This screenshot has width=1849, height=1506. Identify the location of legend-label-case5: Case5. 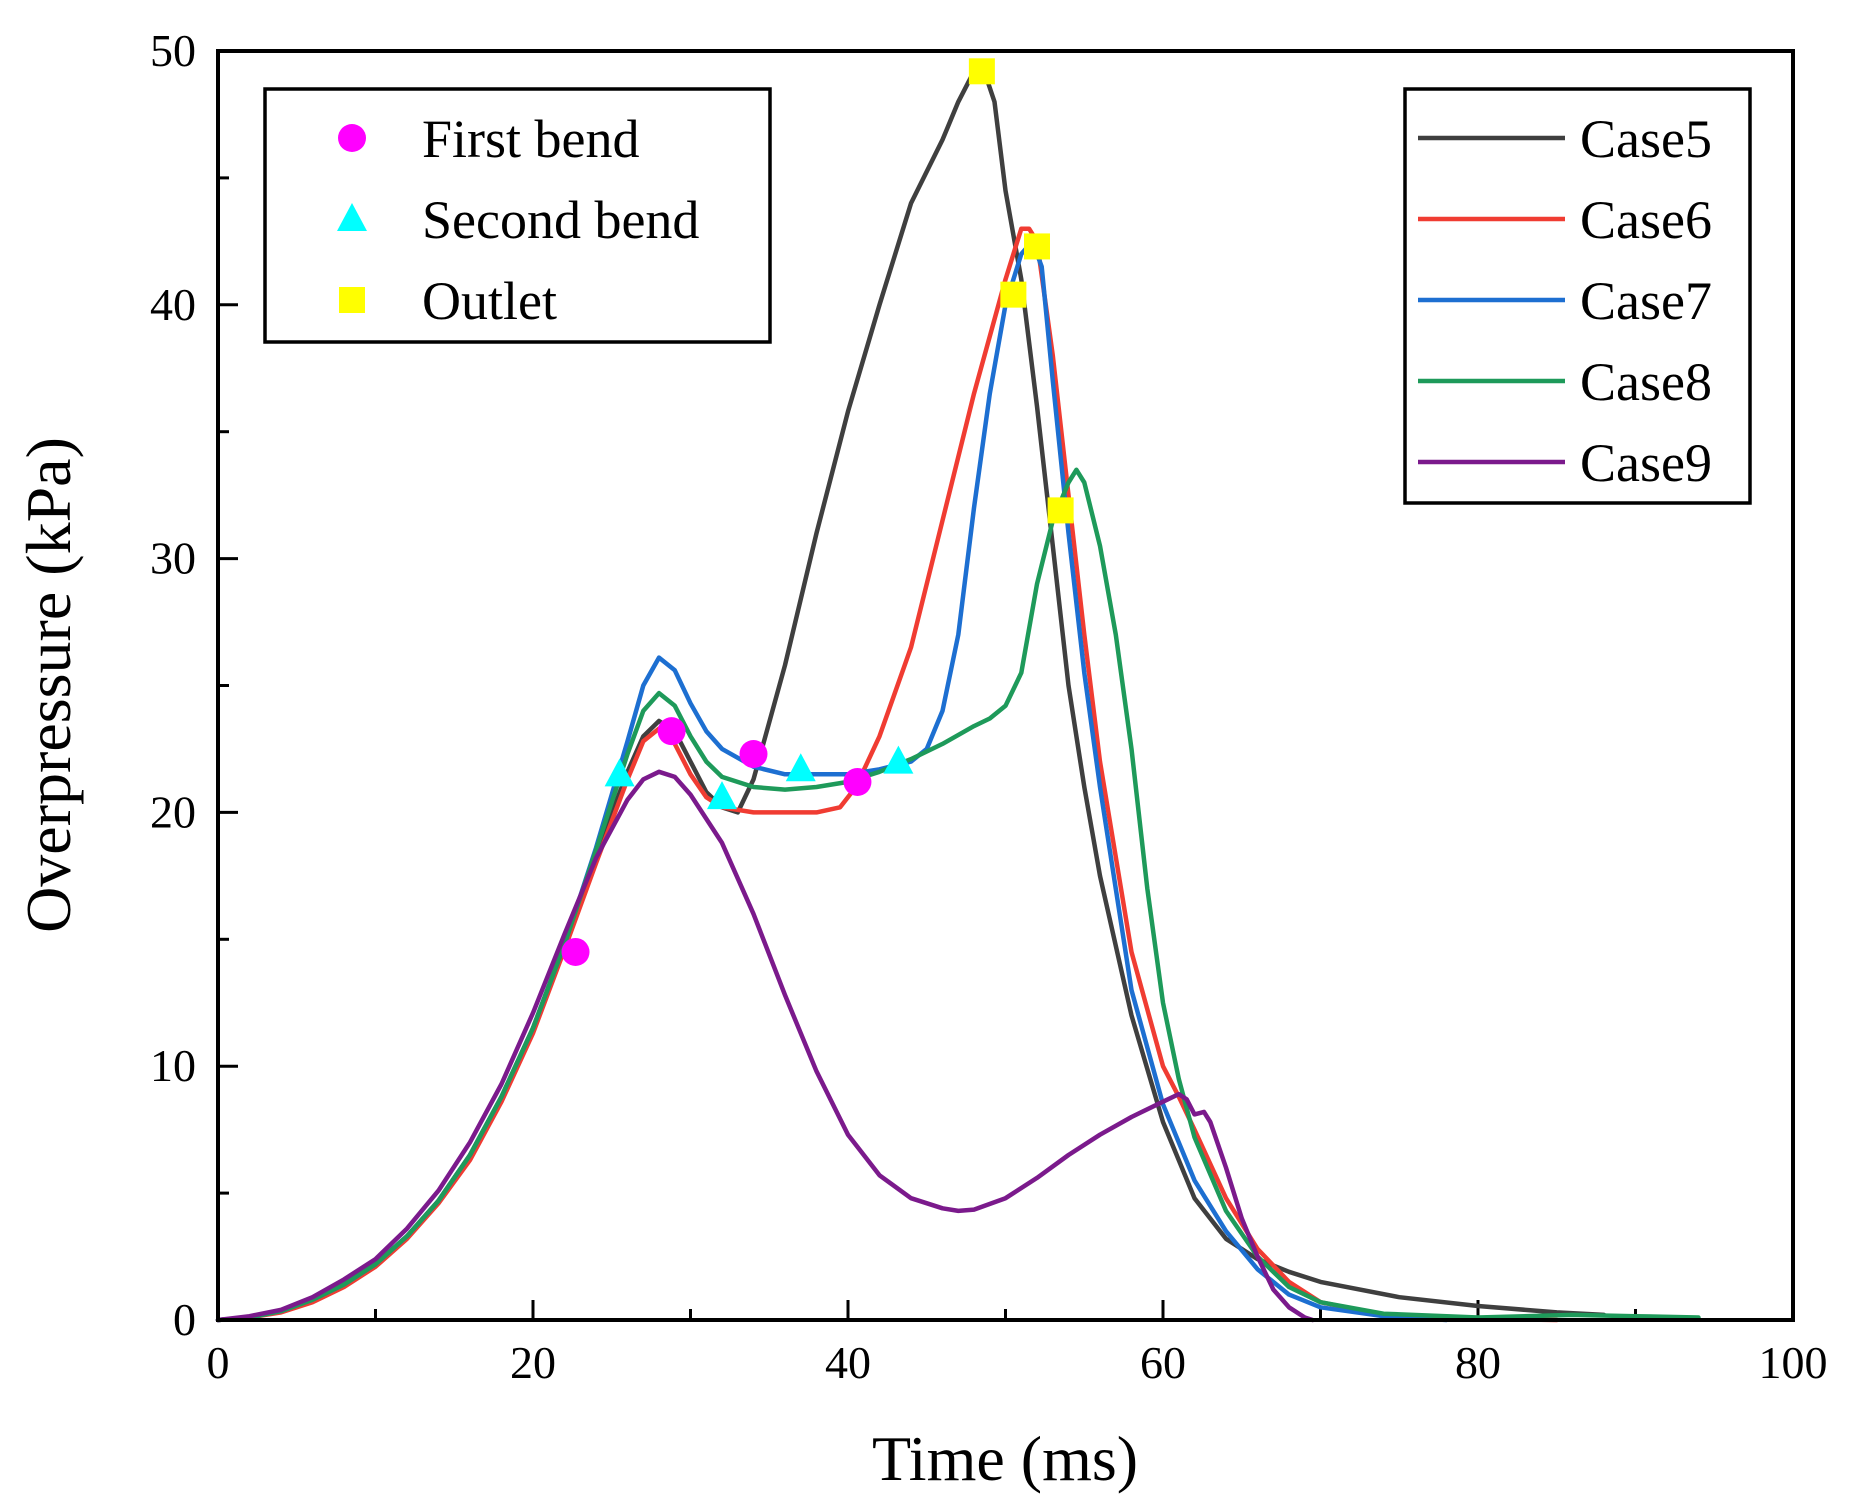
(1646, 139).